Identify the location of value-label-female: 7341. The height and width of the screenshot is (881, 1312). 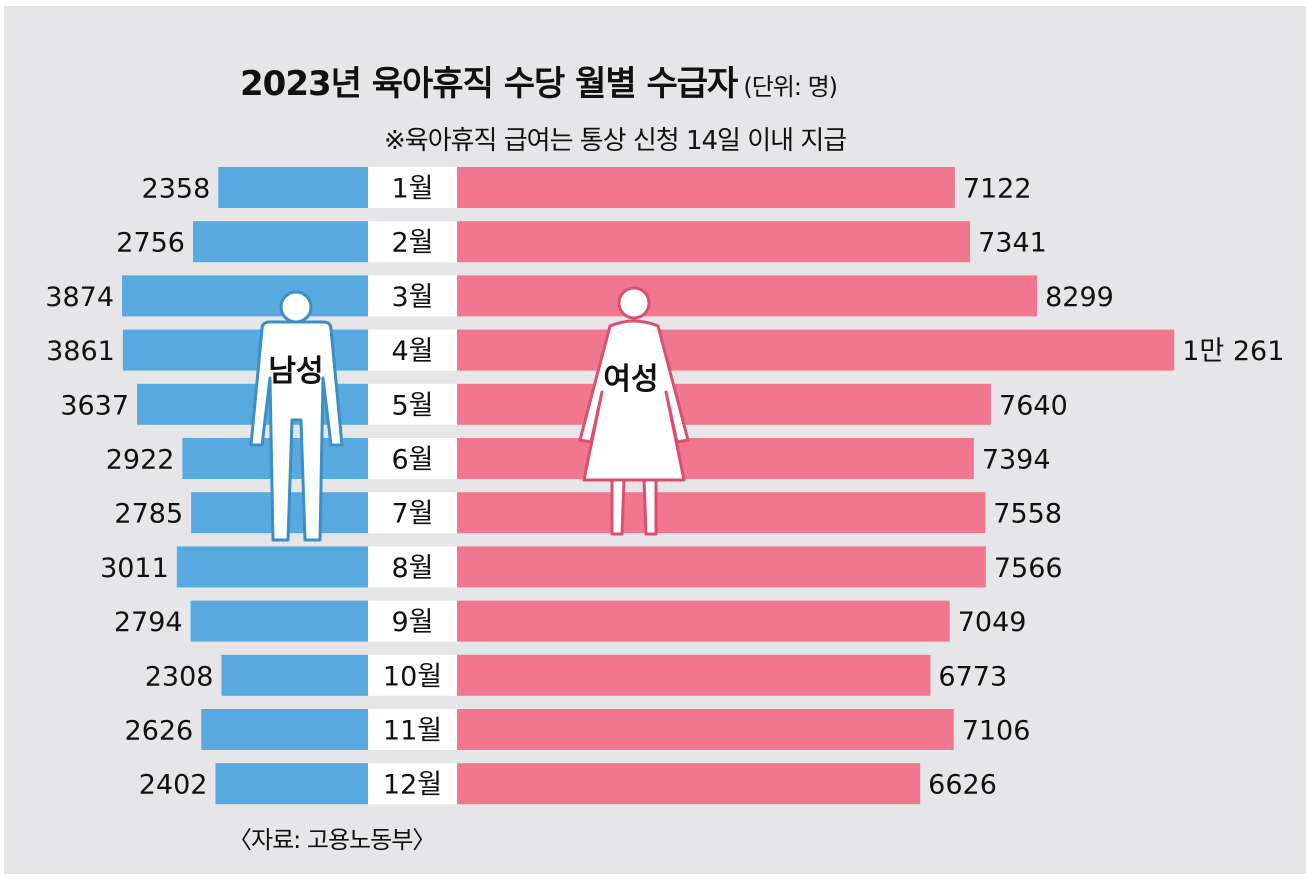
(1012, 243).